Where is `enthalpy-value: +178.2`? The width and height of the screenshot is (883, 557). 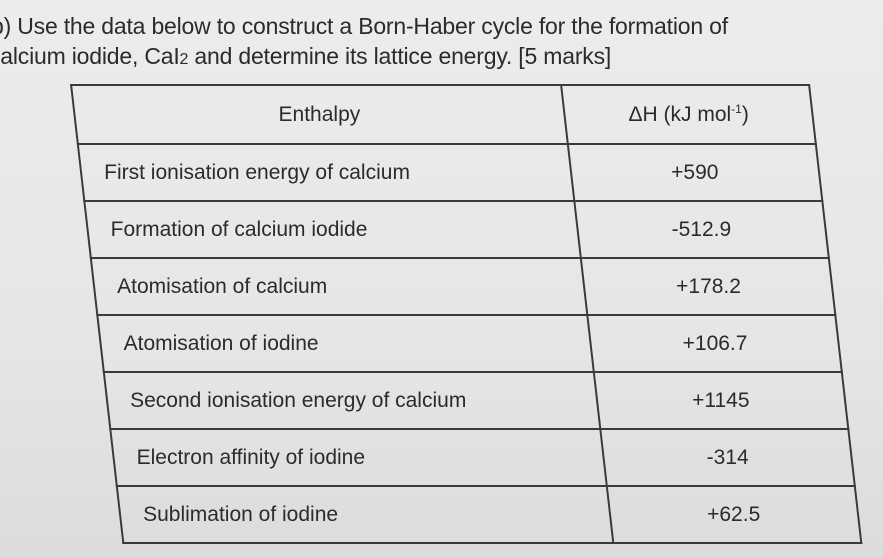 enthalpy-value: +178.2 is located at coordinates (708, 286).